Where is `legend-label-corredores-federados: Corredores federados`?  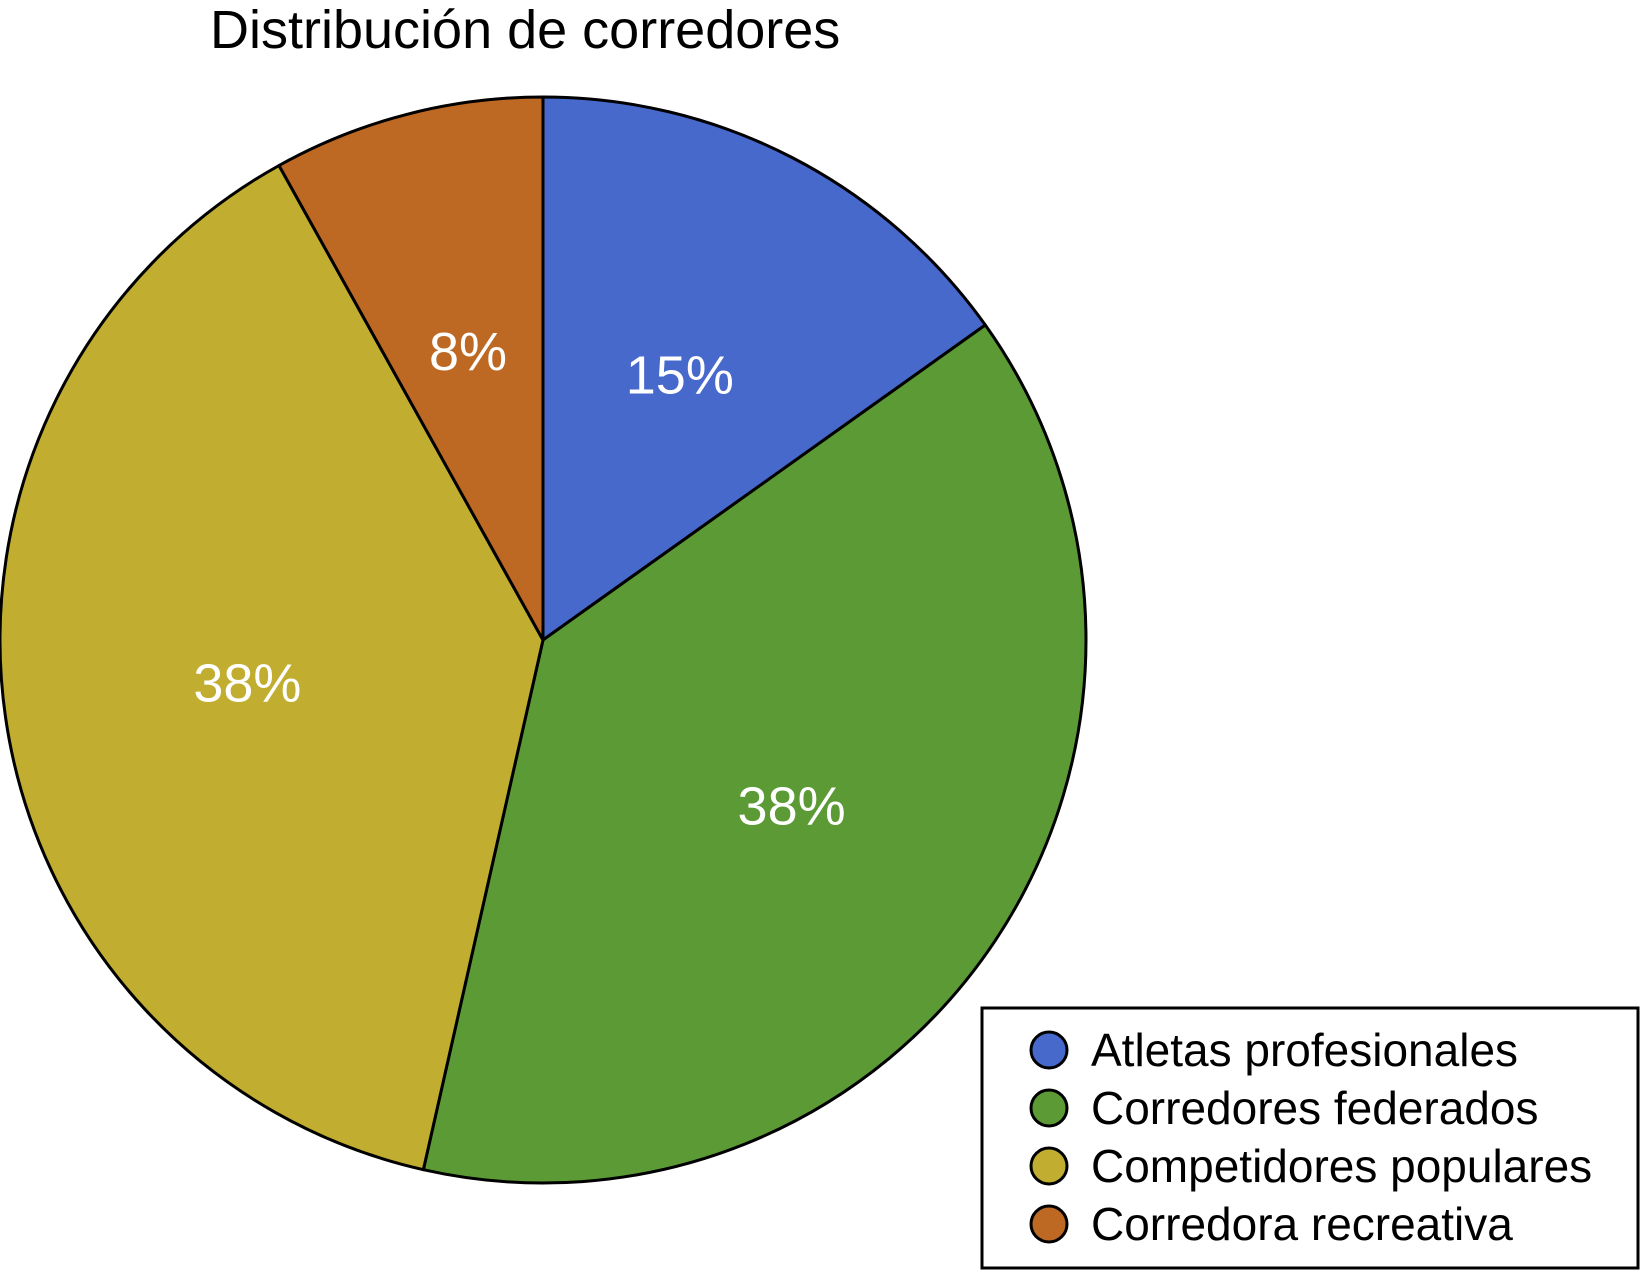
legend-label-corredores-federados: Corredores federados is located at coordinates (1314, 1108).